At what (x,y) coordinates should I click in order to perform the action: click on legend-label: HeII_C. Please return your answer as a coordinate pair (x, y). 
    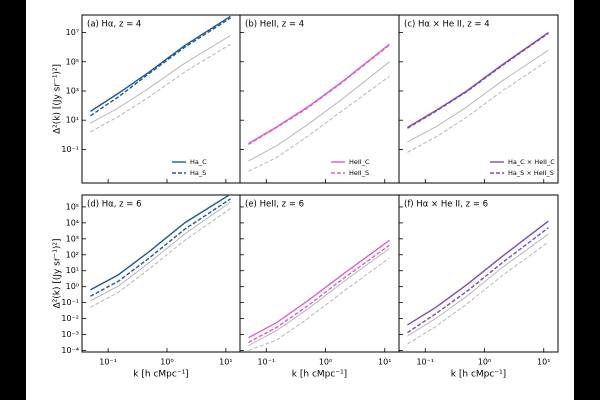
    Looking at the image, I should click on (359, 162).